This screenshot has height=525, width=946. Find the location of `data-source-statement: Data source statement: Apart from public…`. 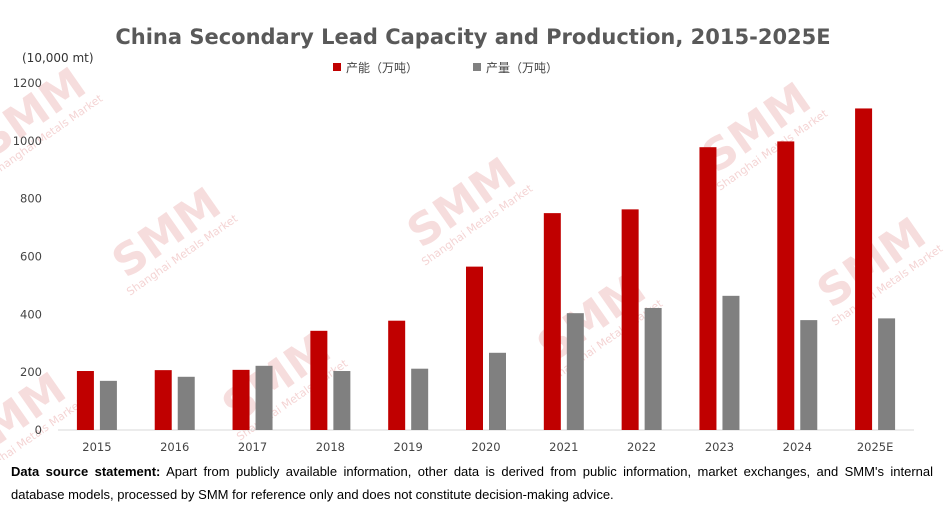

data-source-statement: Data source statement: Apart from public… is located at coordinates (472, 483).